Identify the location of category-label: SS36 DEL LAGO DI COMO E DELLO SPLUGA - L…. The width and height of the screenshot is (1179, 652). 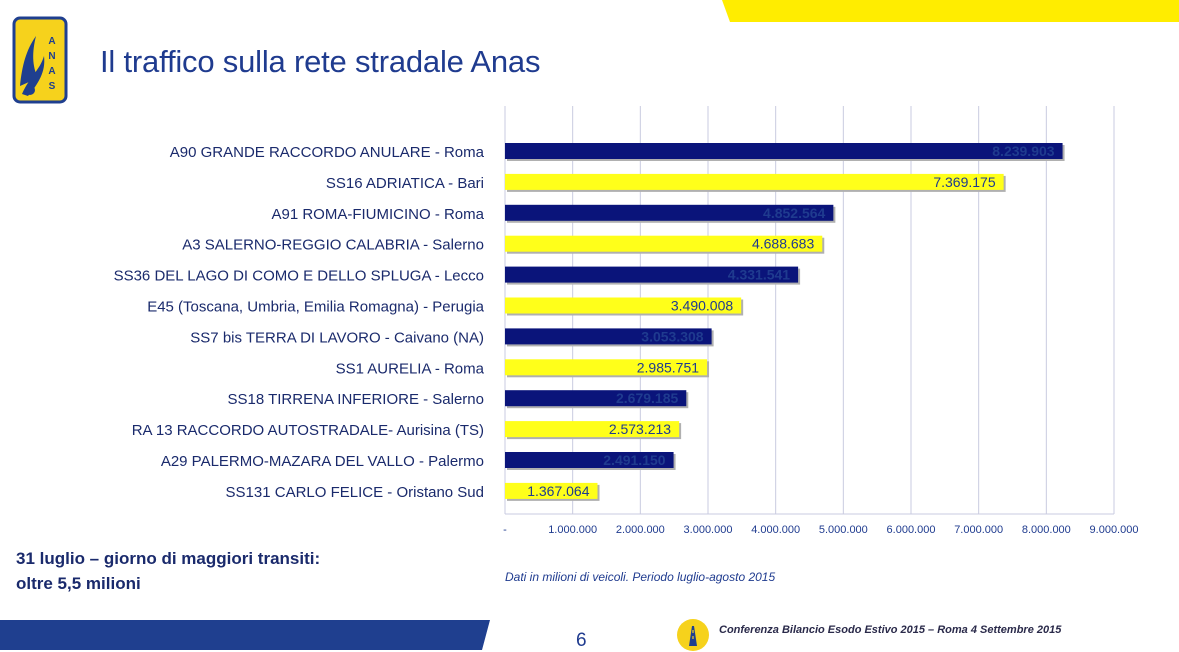
(299, 276).